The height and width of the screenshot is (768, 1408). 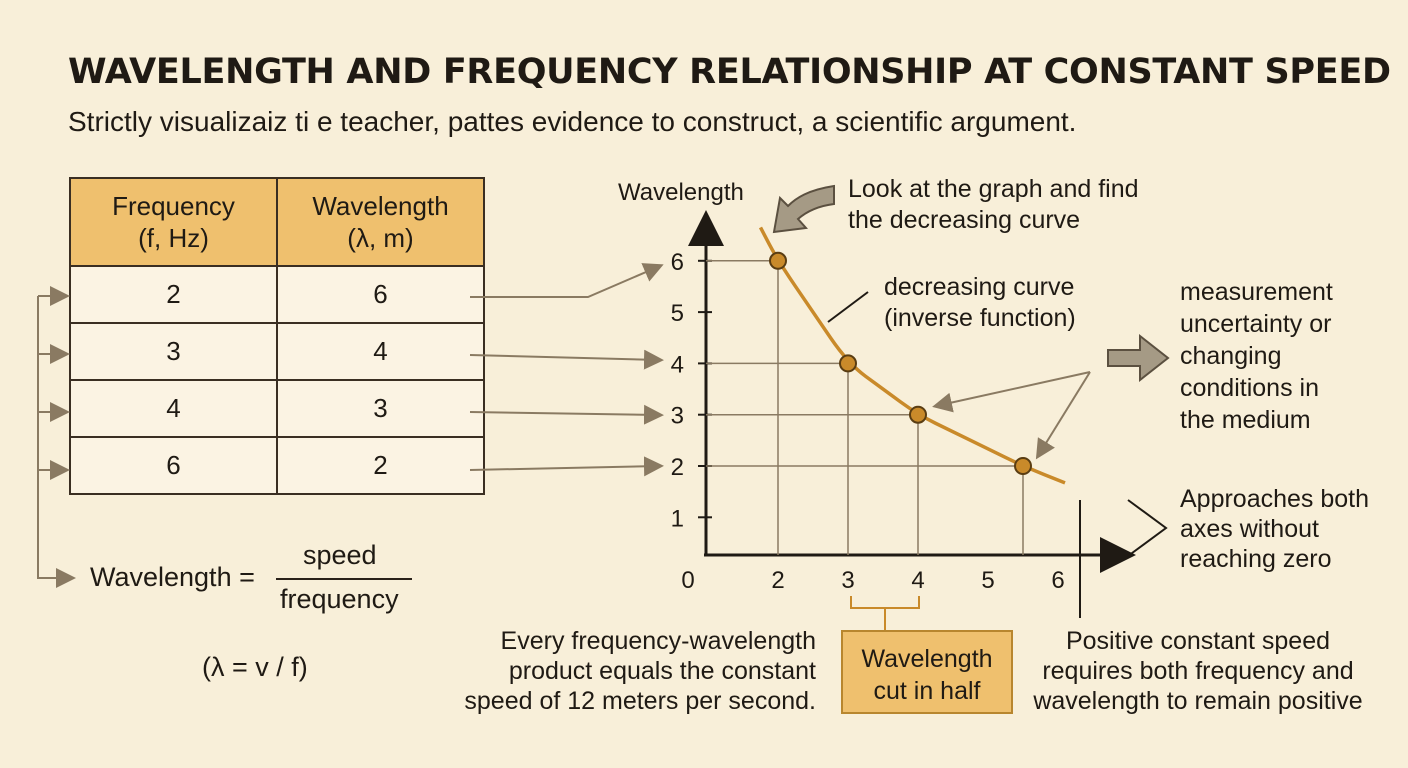 What do you see at coordinates (380, 294) in the screenshot?
I see `cell-wavelength: 6` at bounding box center [380, 294].